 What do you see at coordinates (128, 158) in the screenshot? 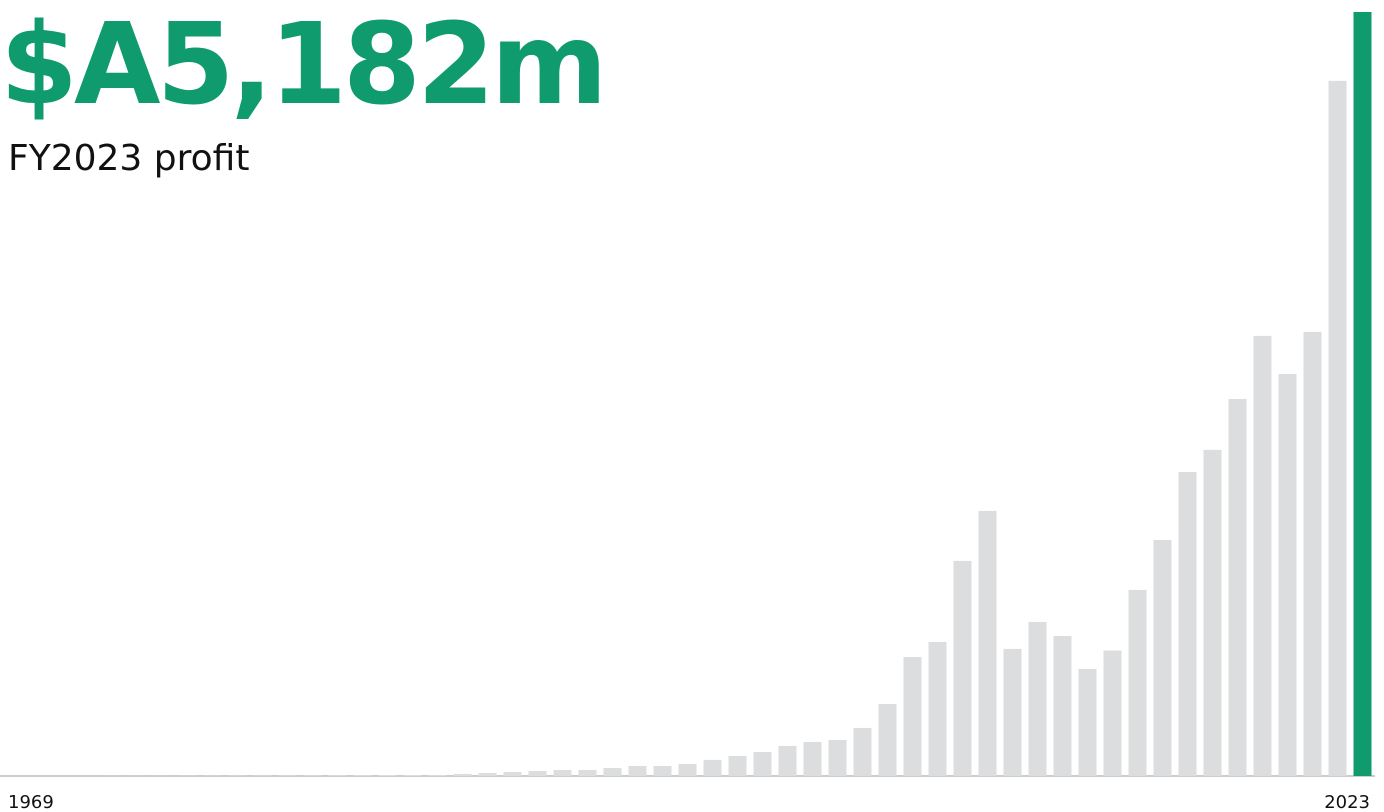
I see `chart-subtitle: FY2023 profit` at bounding box center [128, 158].